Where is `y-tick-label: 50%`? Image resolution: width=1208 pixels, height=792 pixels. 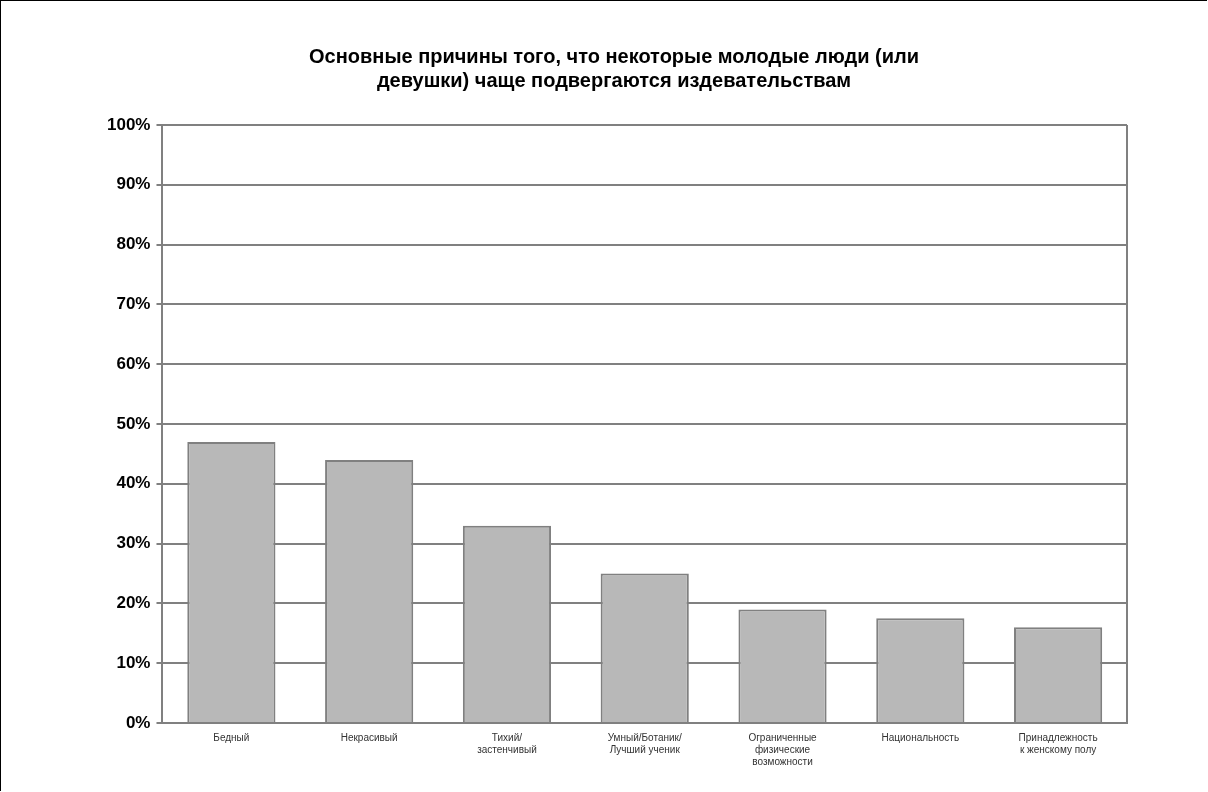 y-tick-label: 50% is located at coordinates (133, 423).